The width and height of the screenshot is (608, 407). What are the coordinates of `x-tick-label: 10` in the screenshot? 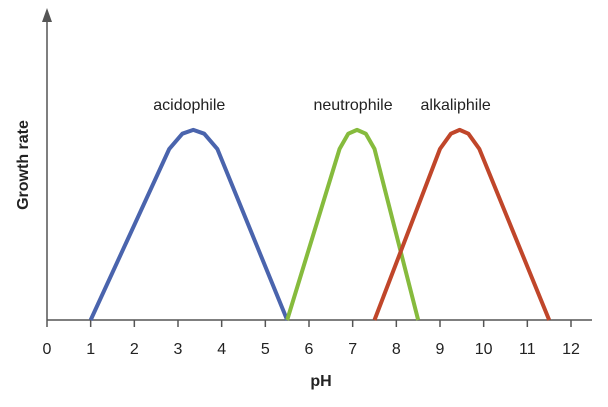 It's located at (484, 349).